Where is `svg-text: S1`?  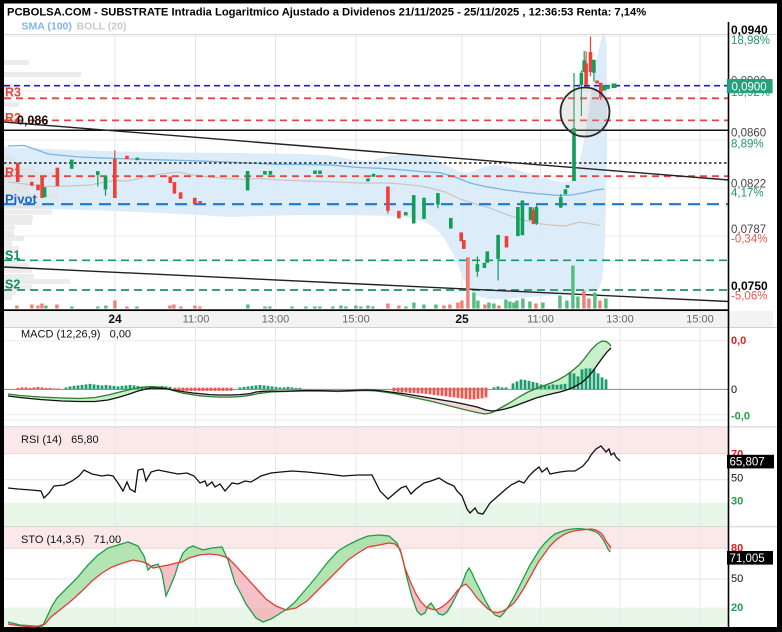
svg-text: S1 is located at coordinates (12, 256).